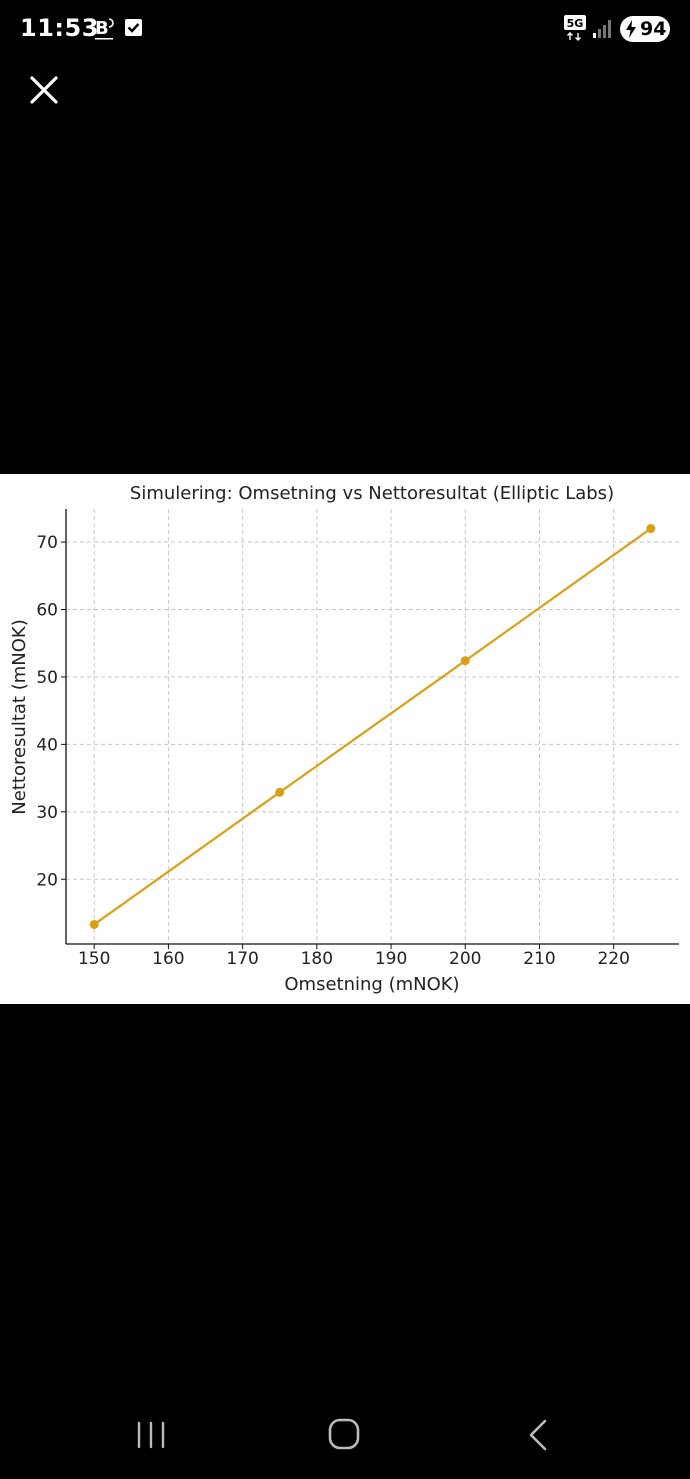 The width and height of the screenshot is (690, 1479). Describe the element at coordinates (47, 745) in the screenshot. I see `y-tick-label: 40` at that location.